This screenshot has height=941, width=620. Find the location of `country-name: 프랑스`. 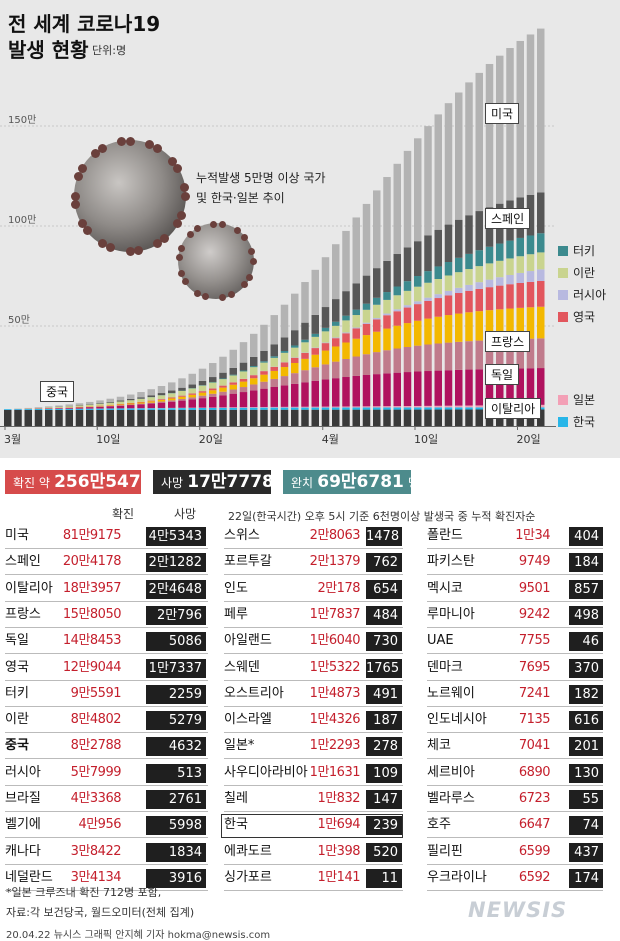

country-name: 프랑스 is located at coordinates (23, 614).